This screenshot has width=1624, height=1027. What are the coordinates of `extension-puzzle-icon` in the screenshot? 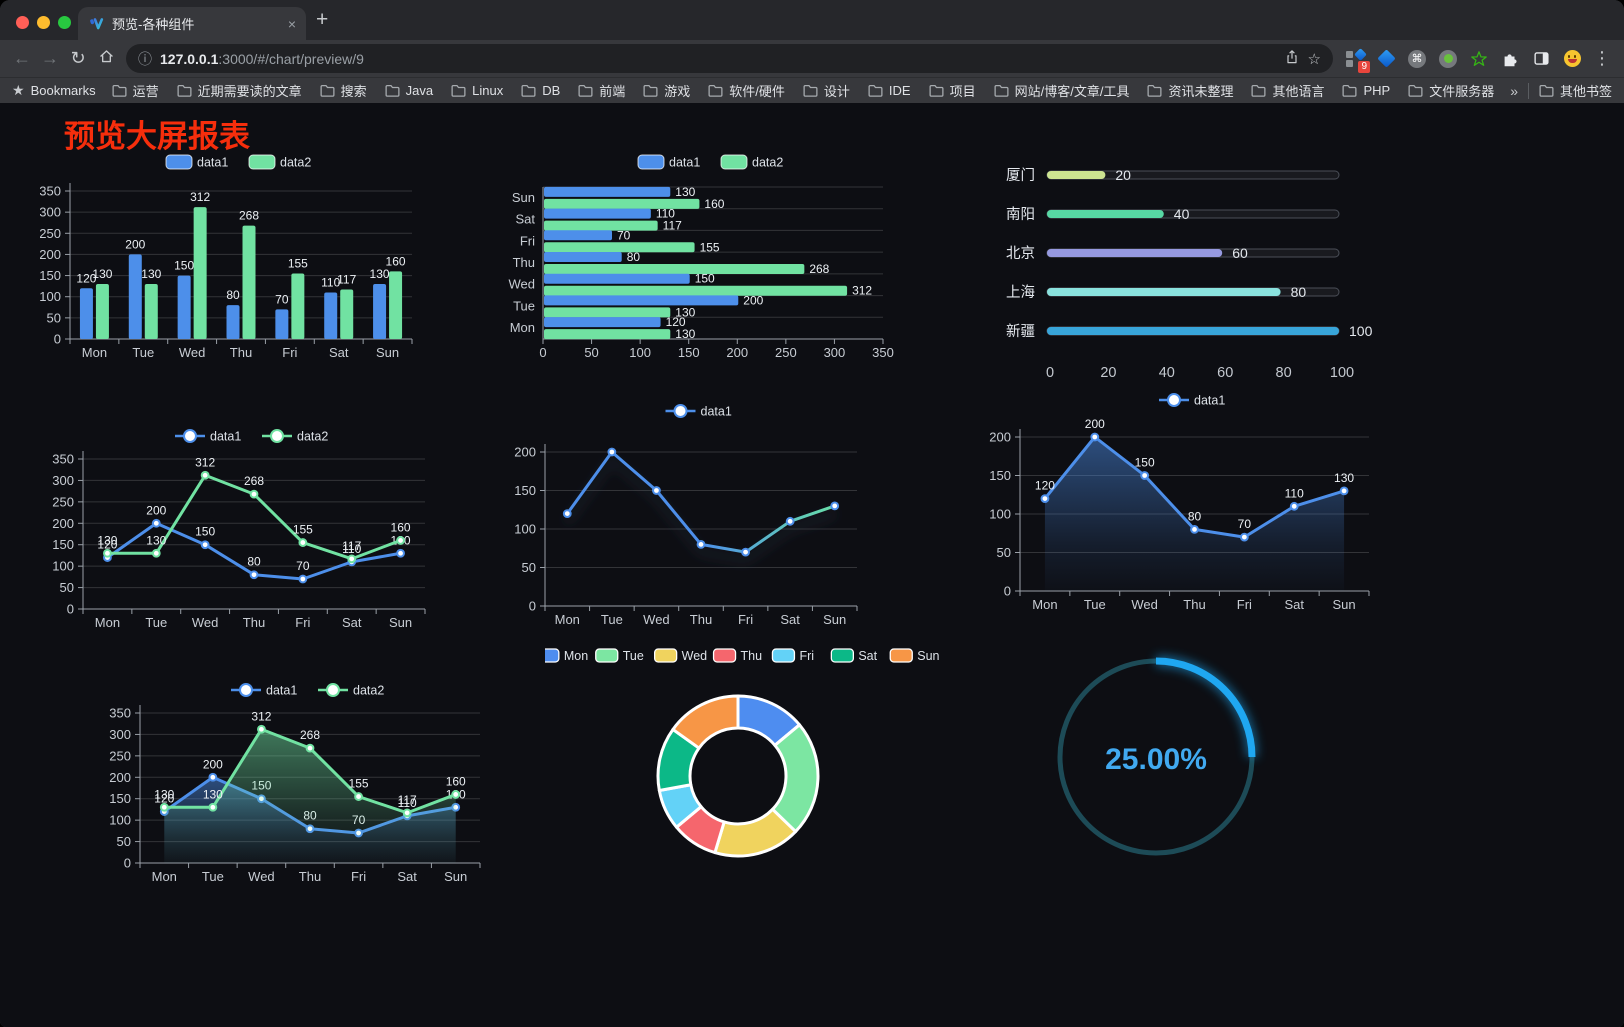 It's located at (1510, 59).